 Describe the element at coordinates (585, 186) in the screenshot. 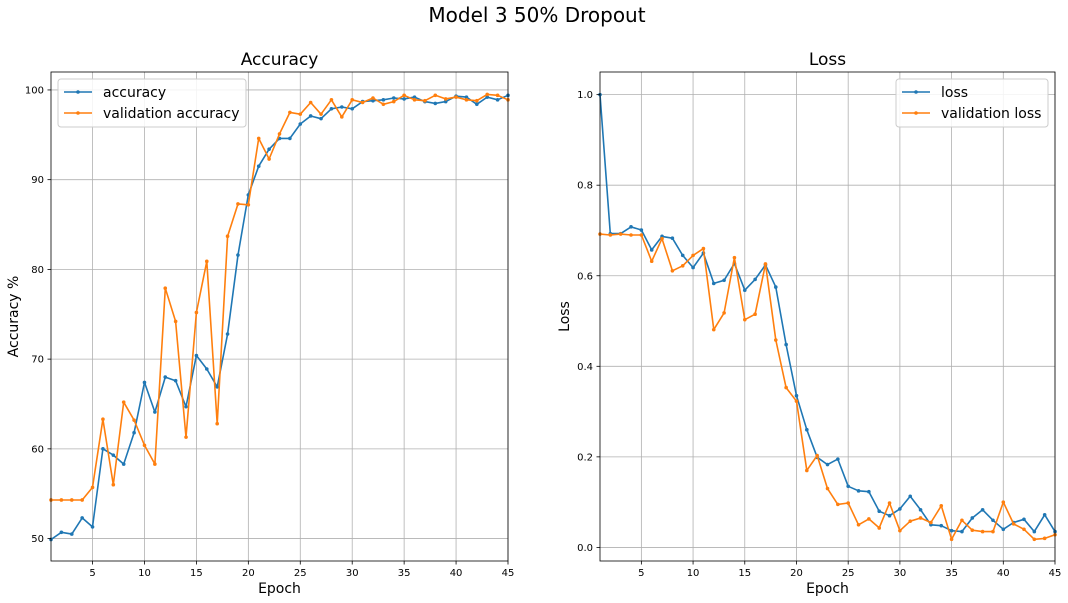

I see `y-tick-label: 0.8` at that location.